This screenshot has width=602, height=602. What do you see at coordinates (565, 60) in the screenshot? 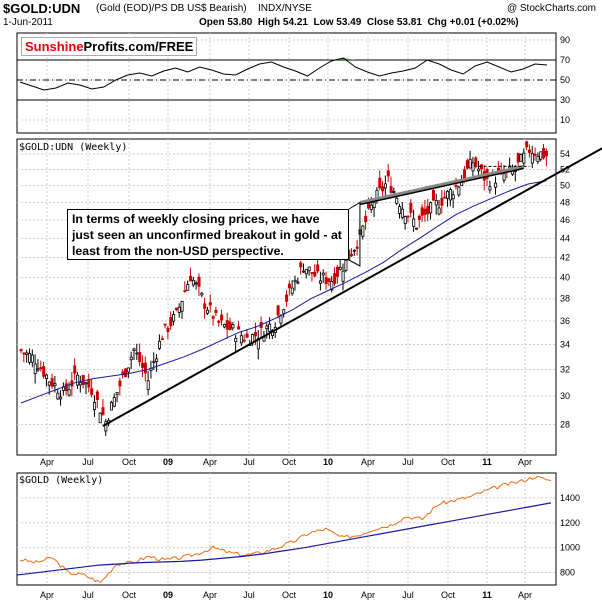
I see `rsi-tick-label: 70` at bounding box center [565, 60].